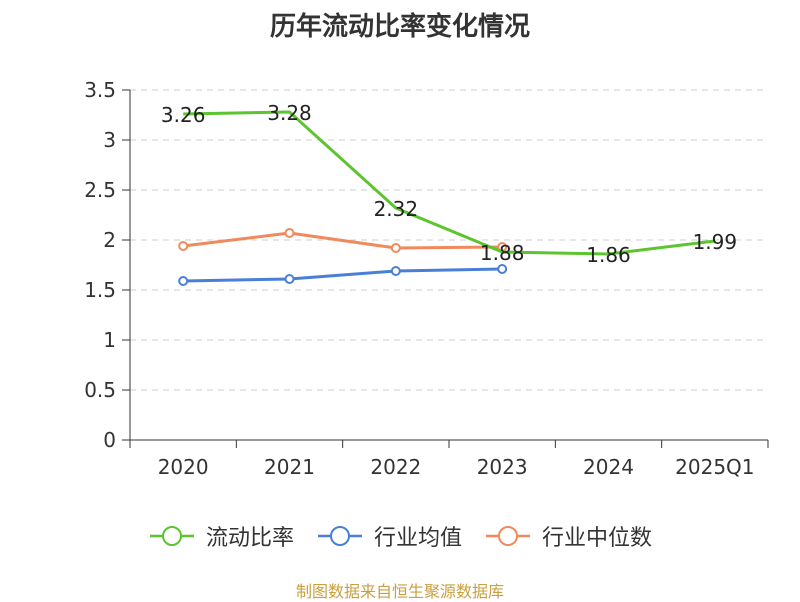 This screenshot has width=800, height=602. I want to click on legend-item: 流动比率, so click(221, 536).